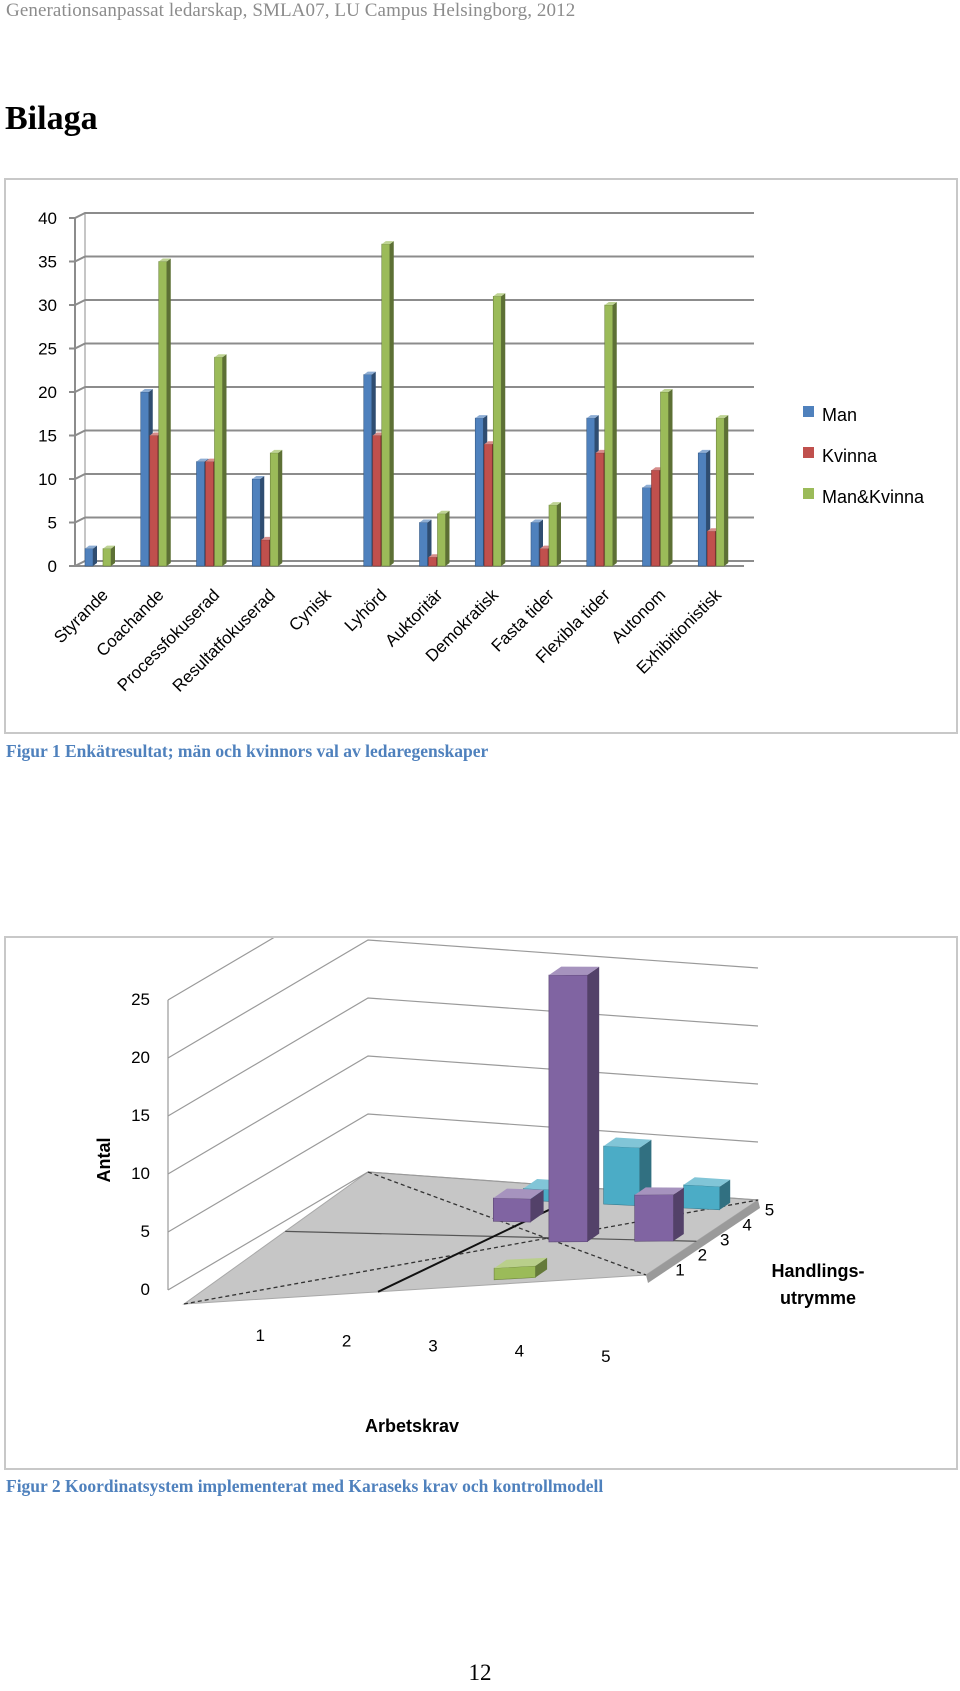 Image resolution: width=960 pixels, height=1691 pixels. What do you see at coordinates (432, 1346) in the screenshot?
I see `x-tick-label: 3` at bounding box center [432, 1346].